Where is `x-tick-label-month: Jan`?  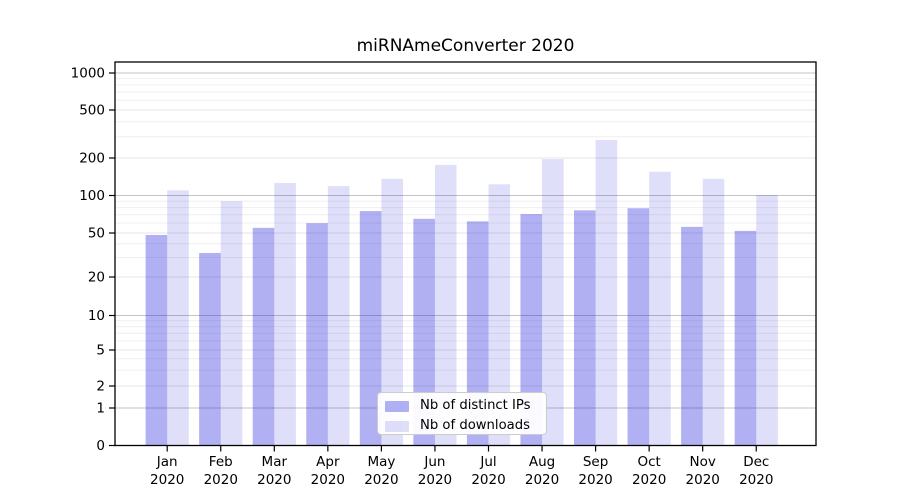
x-tick-label-month: Jan is located at coordinates (167, 462).